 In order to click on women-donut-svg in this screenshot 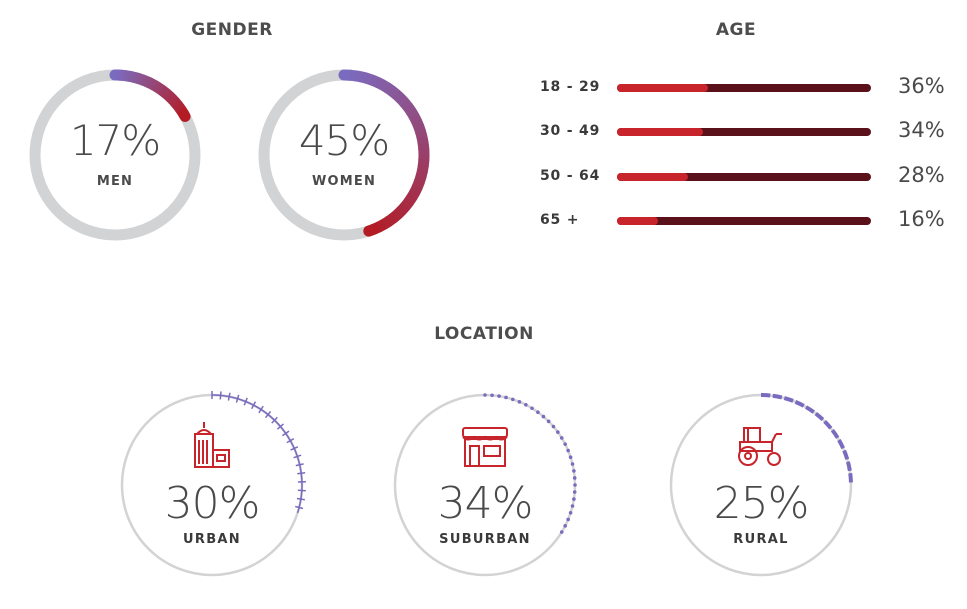, I will do `click(344, 155)`.